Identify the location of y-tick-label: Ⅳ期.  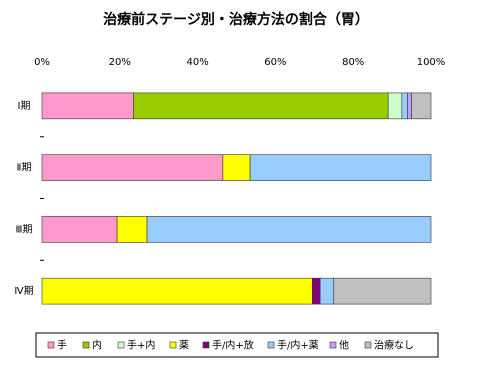
(23, 291).